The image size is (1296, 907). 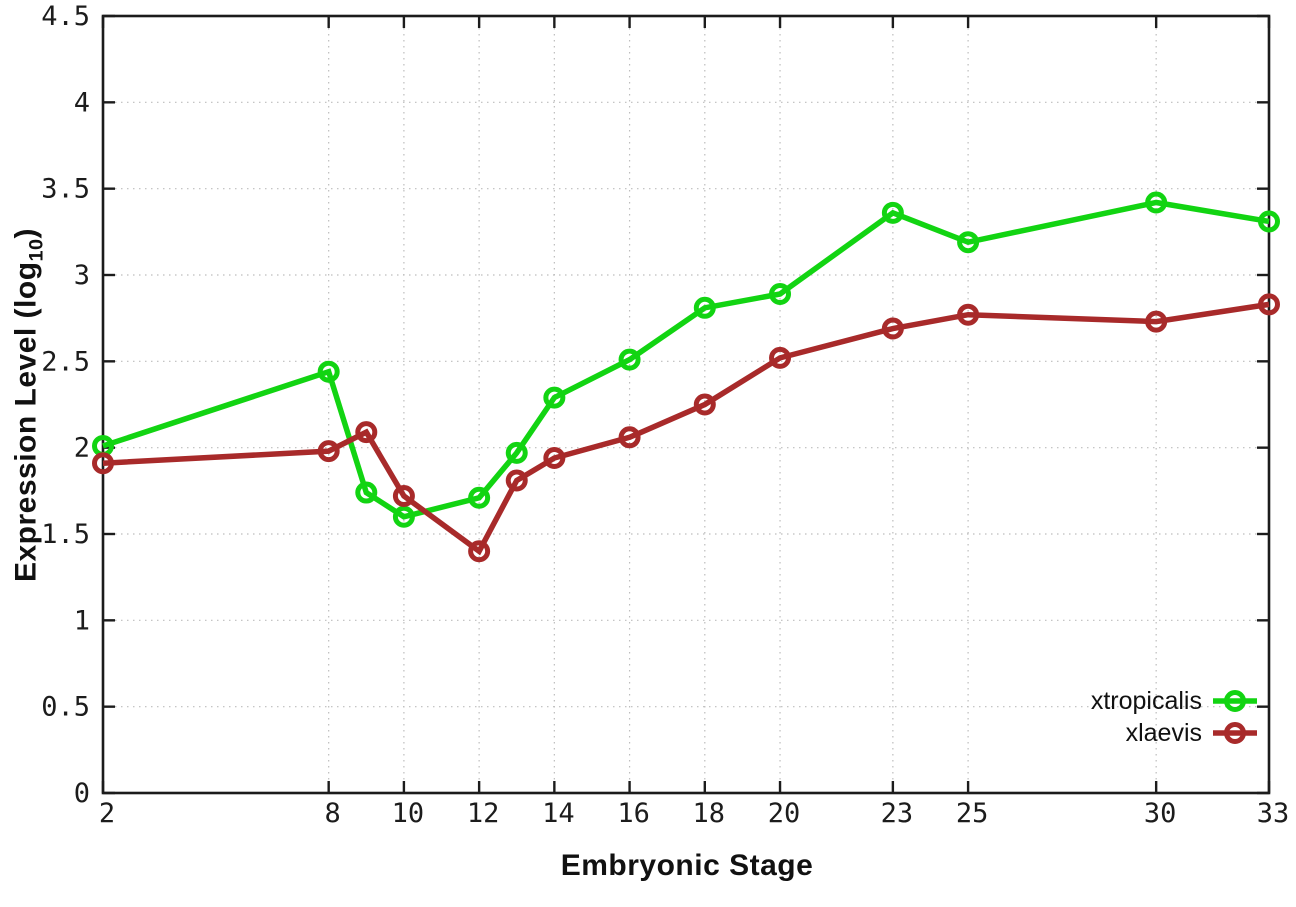 What do you see at coordinates (82, 448) in the screenshot?
I see `y-tick-label: 2` at bounding box center [82, 448].